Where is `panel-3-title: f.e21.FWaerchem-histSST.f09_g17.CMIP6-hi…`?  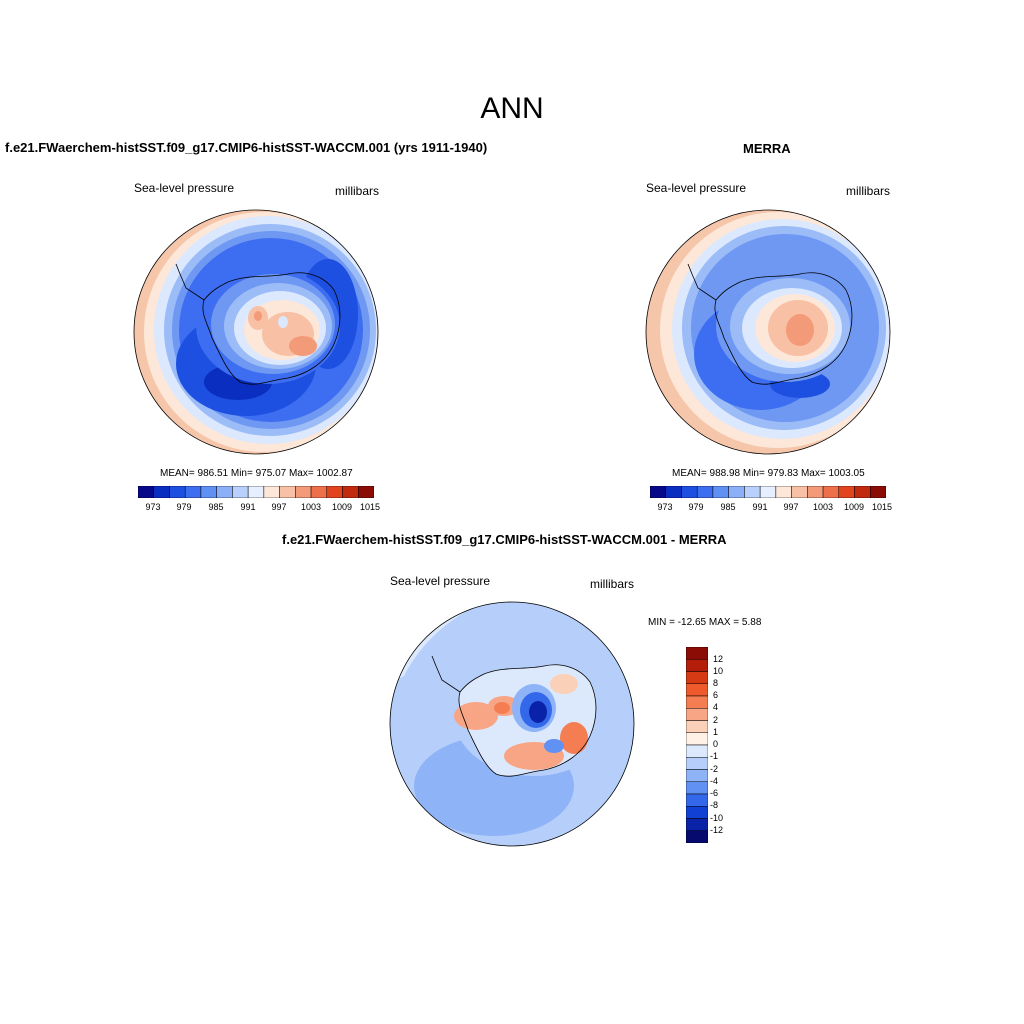 panel-3-title: f.e21.FWaerchem-histSST.f09_g17.CMIP6-hi… is located at coordinates (504, 539).